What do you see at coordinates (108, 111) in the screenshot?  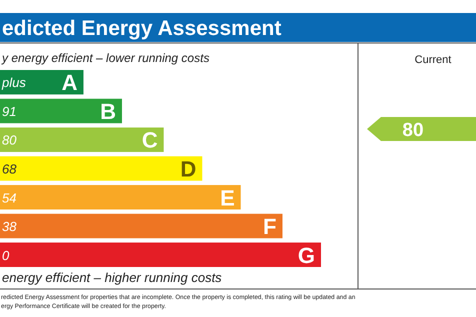 I see `annotation: B` at bounding box center [108, 111].